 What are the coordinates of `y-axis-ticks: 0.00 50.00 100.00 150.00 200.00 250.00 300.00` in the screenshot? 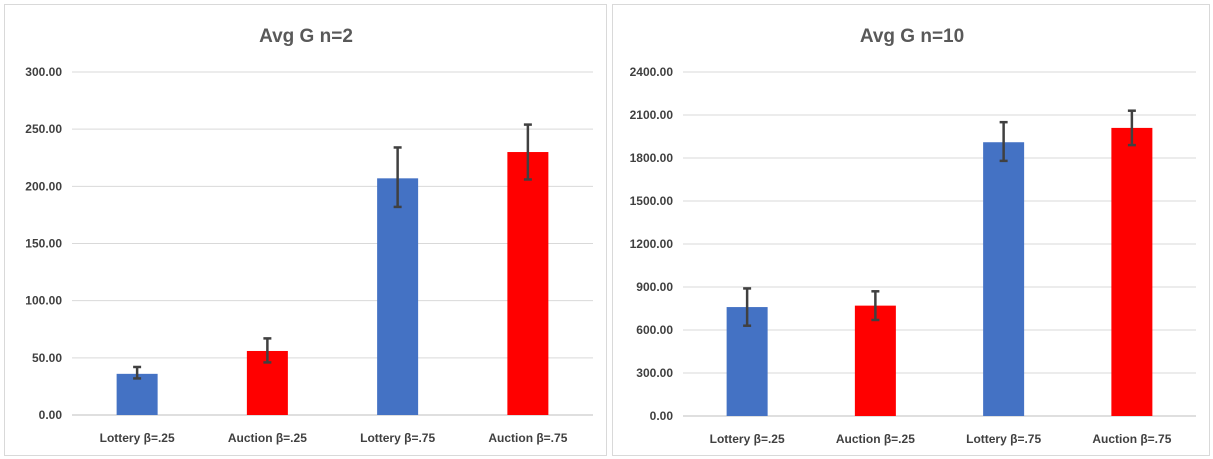 It's located at (43, 243).